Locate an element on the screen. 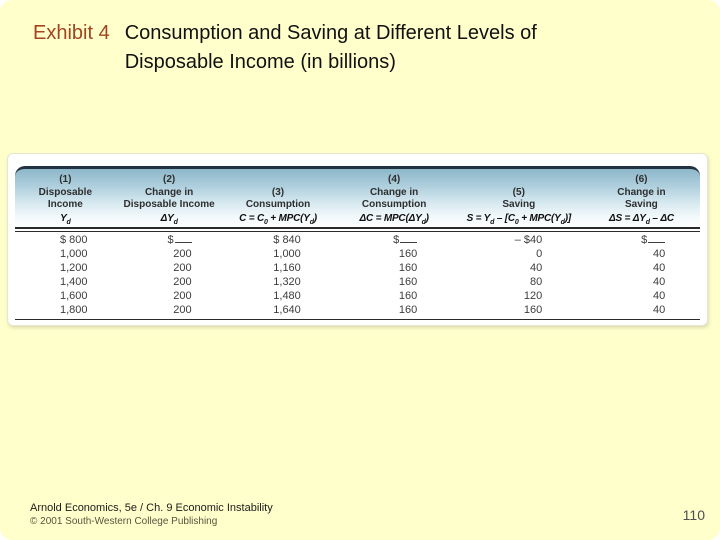 The width and height of the screenshot is (720, 540). page-number: 110 is located at coordinates (693, 515).